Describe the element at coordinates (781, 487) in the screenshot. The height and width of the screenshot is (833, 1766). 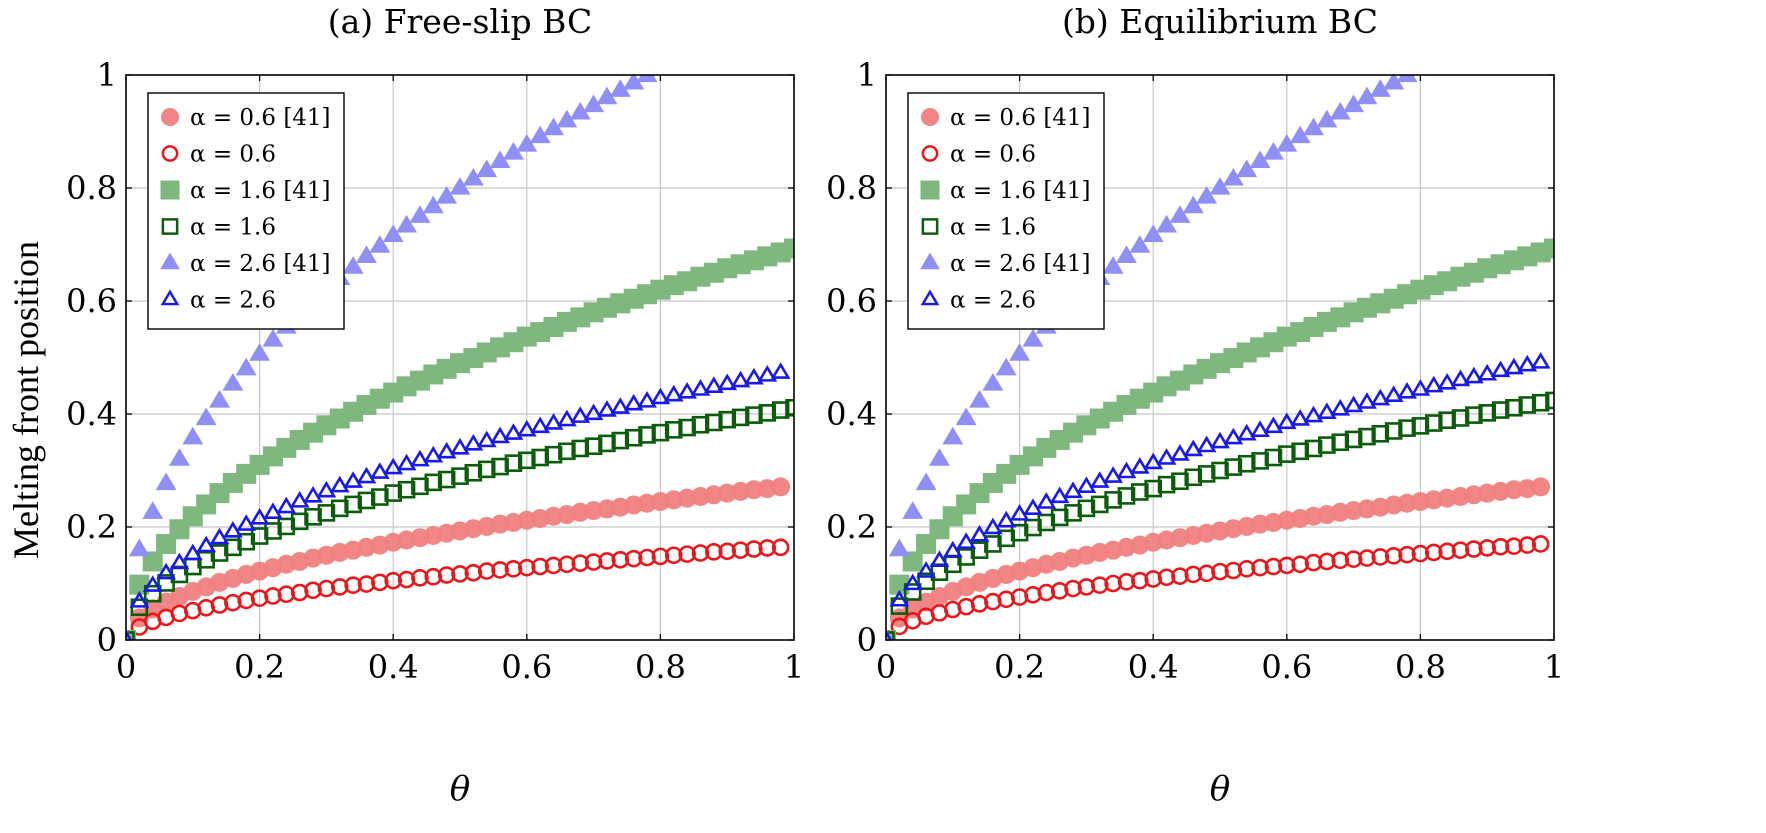
I see `data-point-circle-filled` at that location.